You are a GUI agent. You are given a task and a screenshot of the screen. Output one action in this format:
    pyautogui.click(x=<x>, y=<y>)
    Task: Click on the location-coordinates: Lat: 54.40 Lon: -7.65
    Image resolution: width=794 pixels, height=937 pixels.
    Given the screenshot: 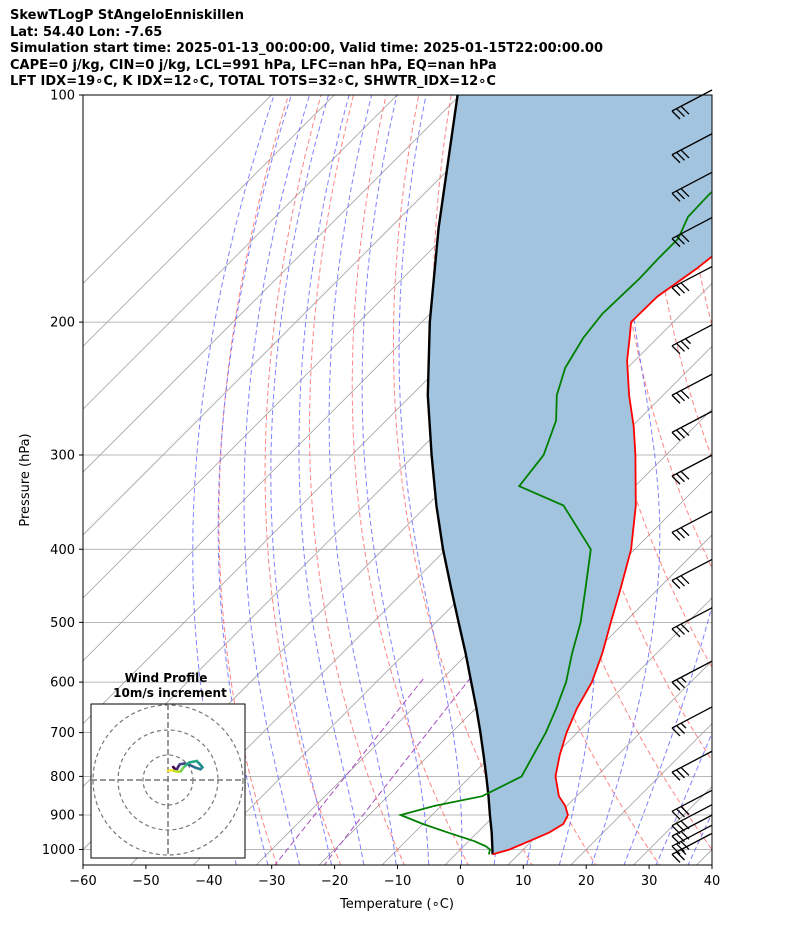 What is the action you would take?
    pyautogui.click(x=86, y=32)
    